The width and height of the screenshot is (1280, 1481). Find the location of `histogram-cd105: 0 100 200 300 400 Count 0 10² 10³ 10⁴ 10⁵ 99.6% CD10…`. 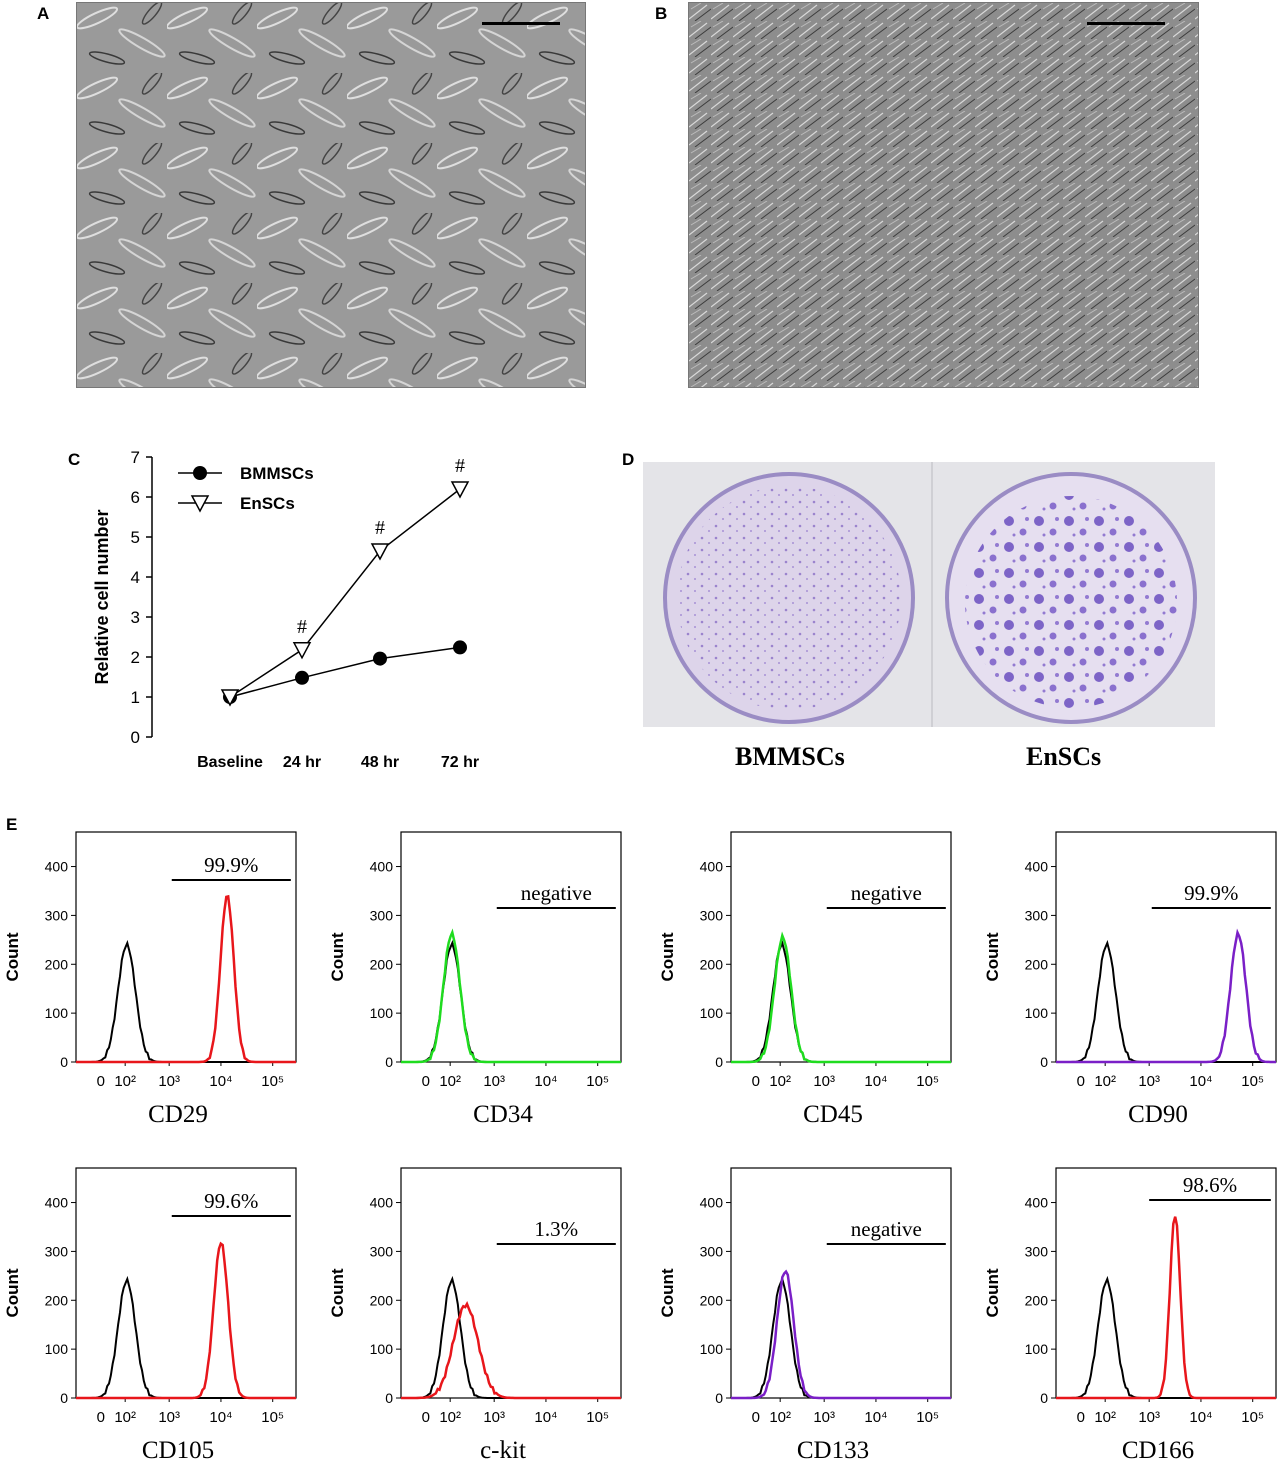

histogram-cd105: 0 100 200 300 400 Count 0 10² 10³ 10⁴ 10⁵ 99.6% CD10… is located at coordinates (150, 1315).